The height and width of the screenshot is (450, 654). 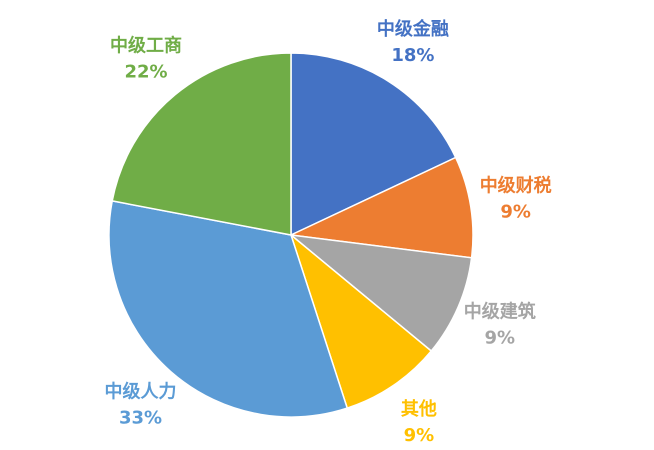 I want to click on slice-label: 中级工商, so click(x=146, y=46).